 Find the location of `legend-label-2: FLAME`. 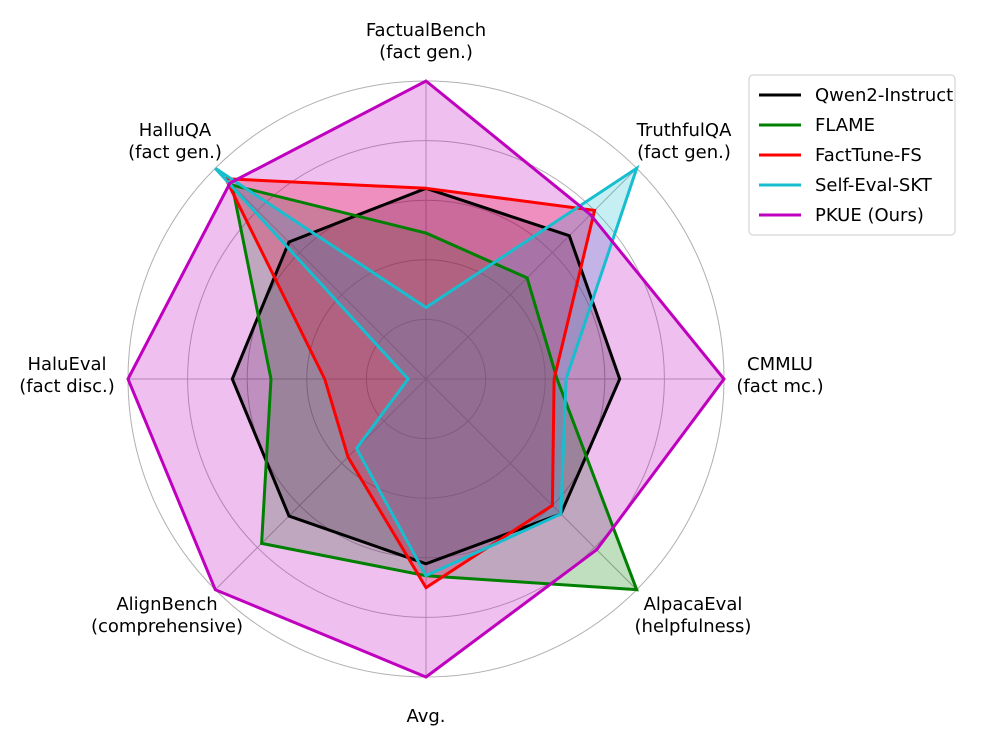

legend-label-2: FLAME is located at coordinates (845, 125).